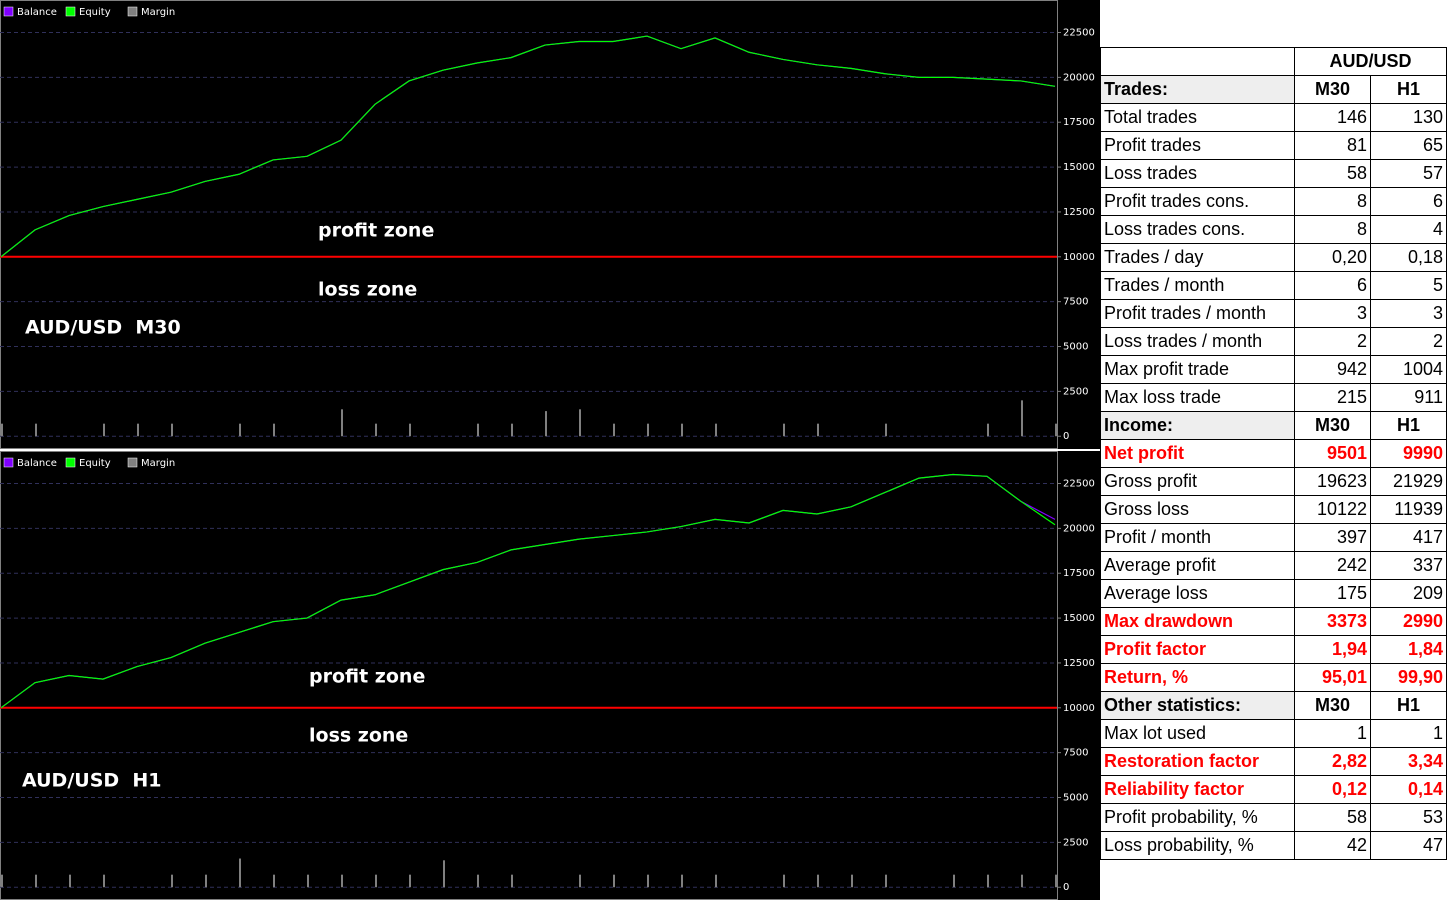  What do you see at coordinates (1197, 537) in the screenshot?
I see `table-cell: Profit / month` at bounding box center [1197, 537].